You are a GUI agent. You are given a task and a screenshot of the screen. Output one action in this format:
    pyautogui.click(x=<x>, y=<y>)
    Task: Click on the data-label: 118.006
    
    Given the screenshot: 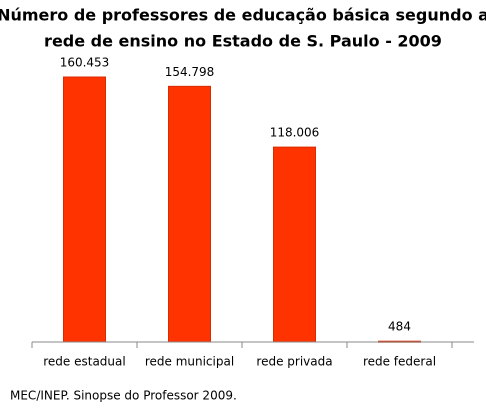 What is the action you would take?
    pyautogui.click(x=295, y=133)
    